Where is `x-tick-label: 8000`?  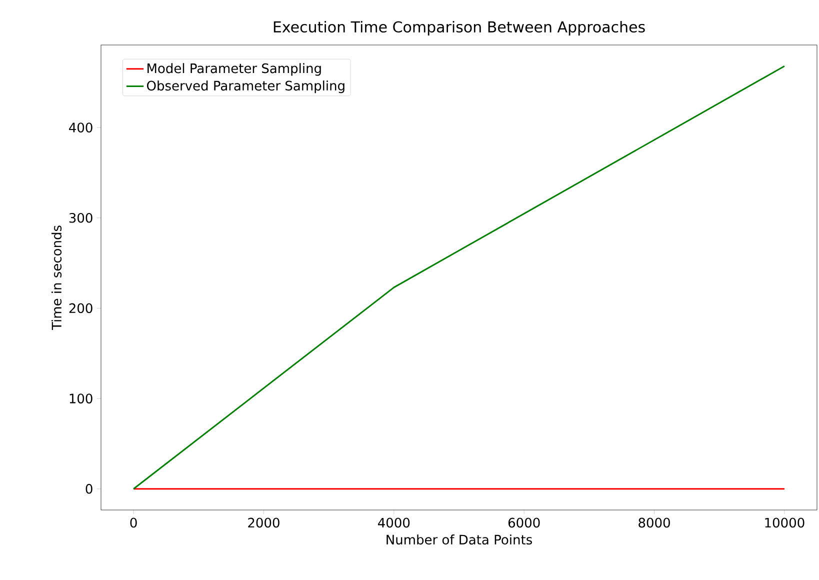
x-tick-label: 8000 is located at coordinates (654, 523).